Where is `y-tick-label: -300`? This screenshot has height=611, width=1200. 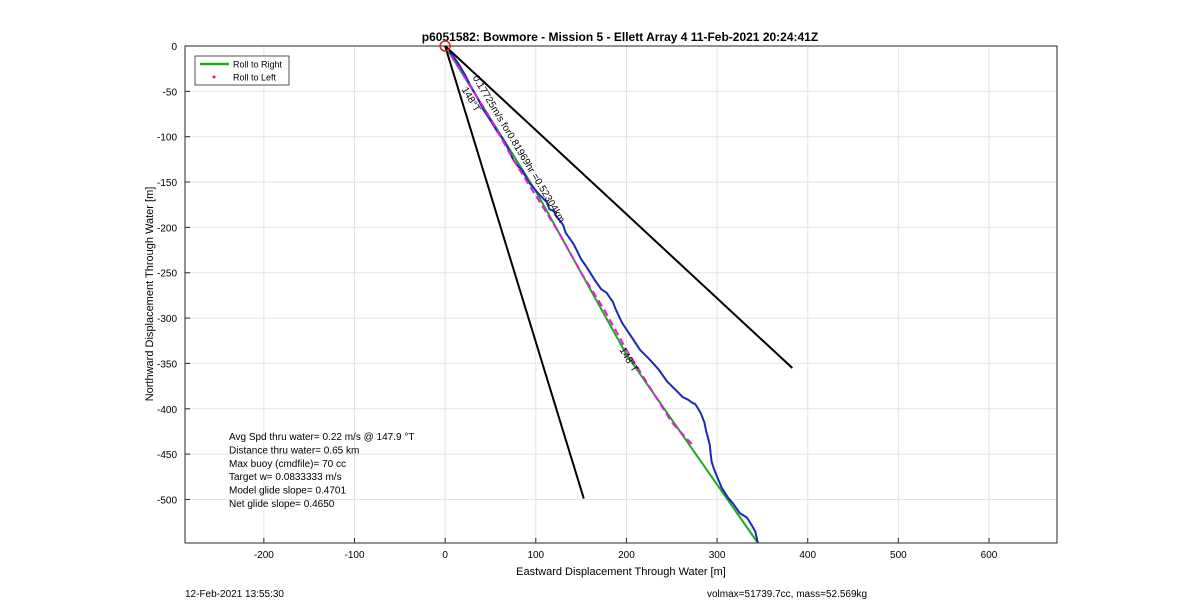 y-tick-label: -300 is located at coordinates (167, 319).